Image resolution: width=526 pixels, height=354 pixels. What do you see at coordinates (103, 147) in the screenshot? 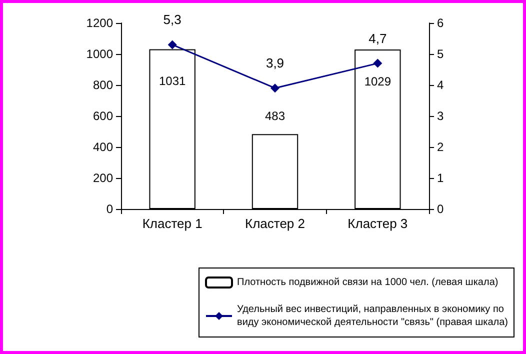
I see `y-tick-label: 400` at bounding box center [103, 147].